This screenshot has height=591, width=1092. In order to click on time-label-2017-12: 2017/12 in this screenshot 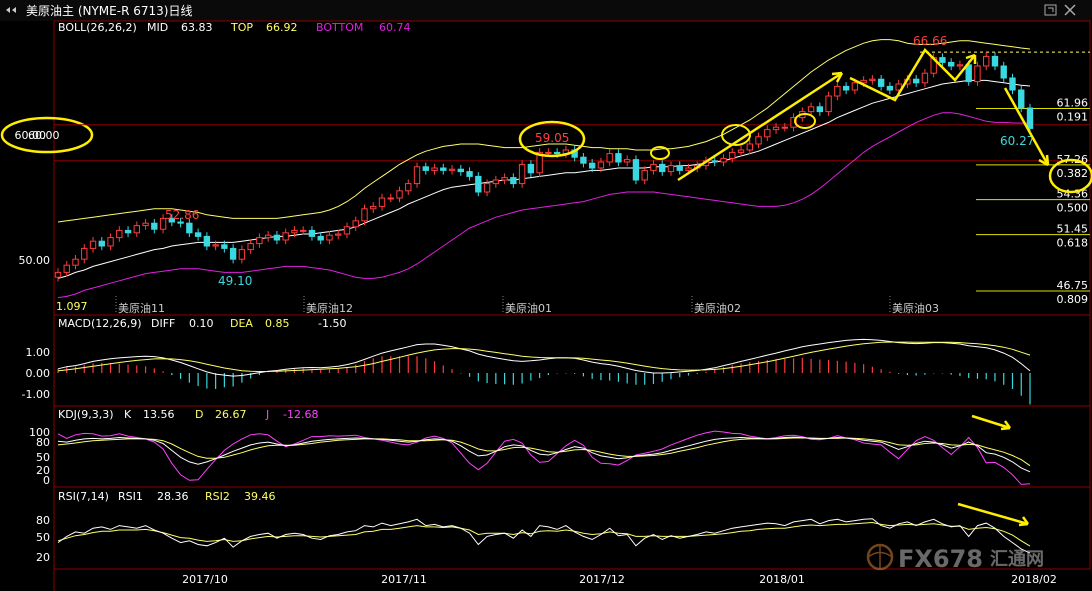, I will do `click(602, 579)`.